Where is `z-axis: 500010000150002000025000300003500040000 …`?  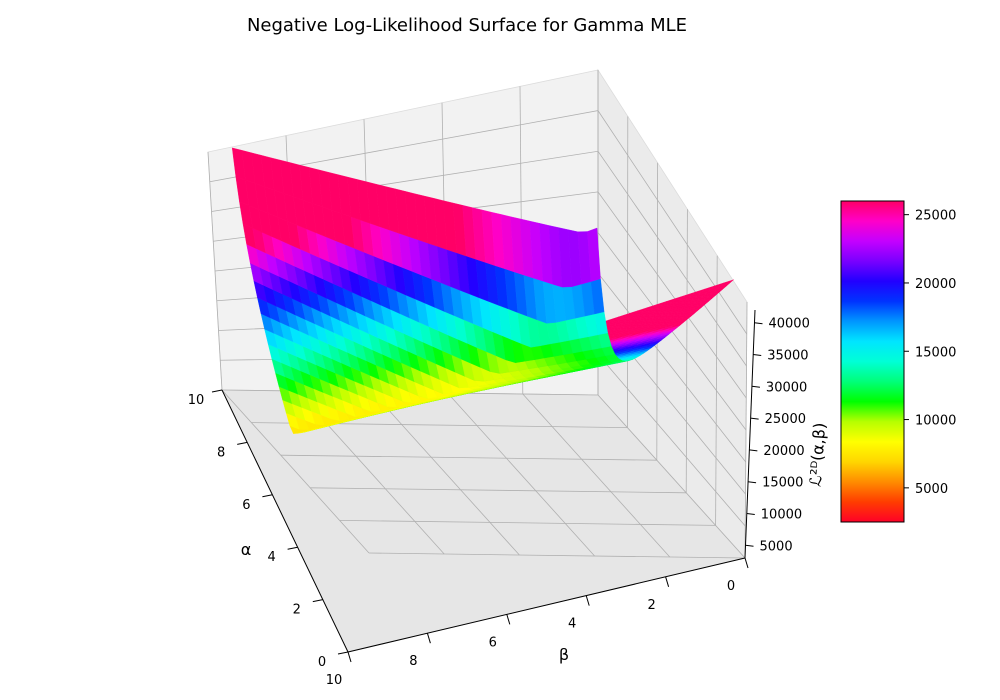 z-axis: 500010000150002000025000300003500040000 … is located at coordinates (786, 434).